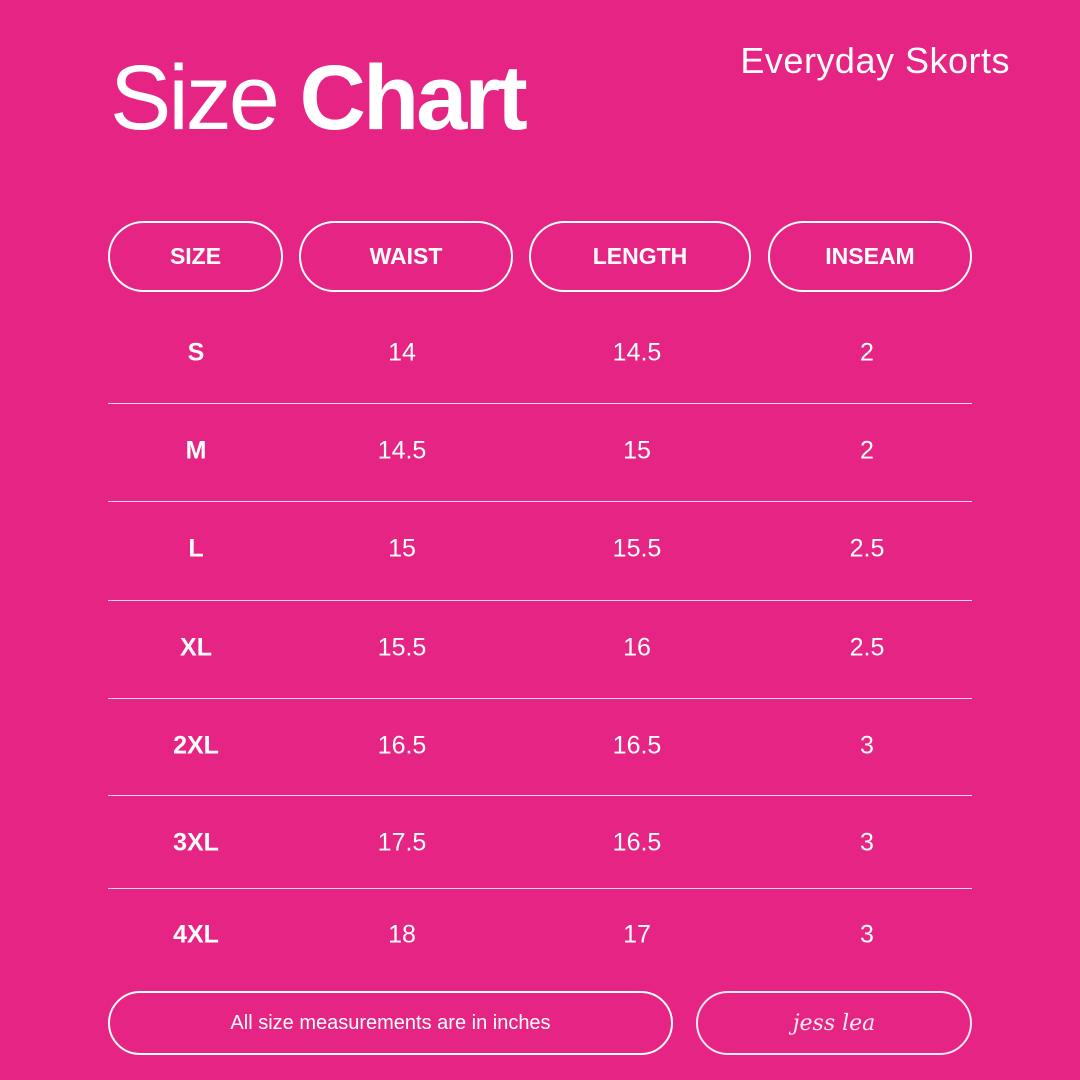 The width and height of the screenshot is (1080, 1080). I want to click on size-label: 4XL, so click(196, 934).